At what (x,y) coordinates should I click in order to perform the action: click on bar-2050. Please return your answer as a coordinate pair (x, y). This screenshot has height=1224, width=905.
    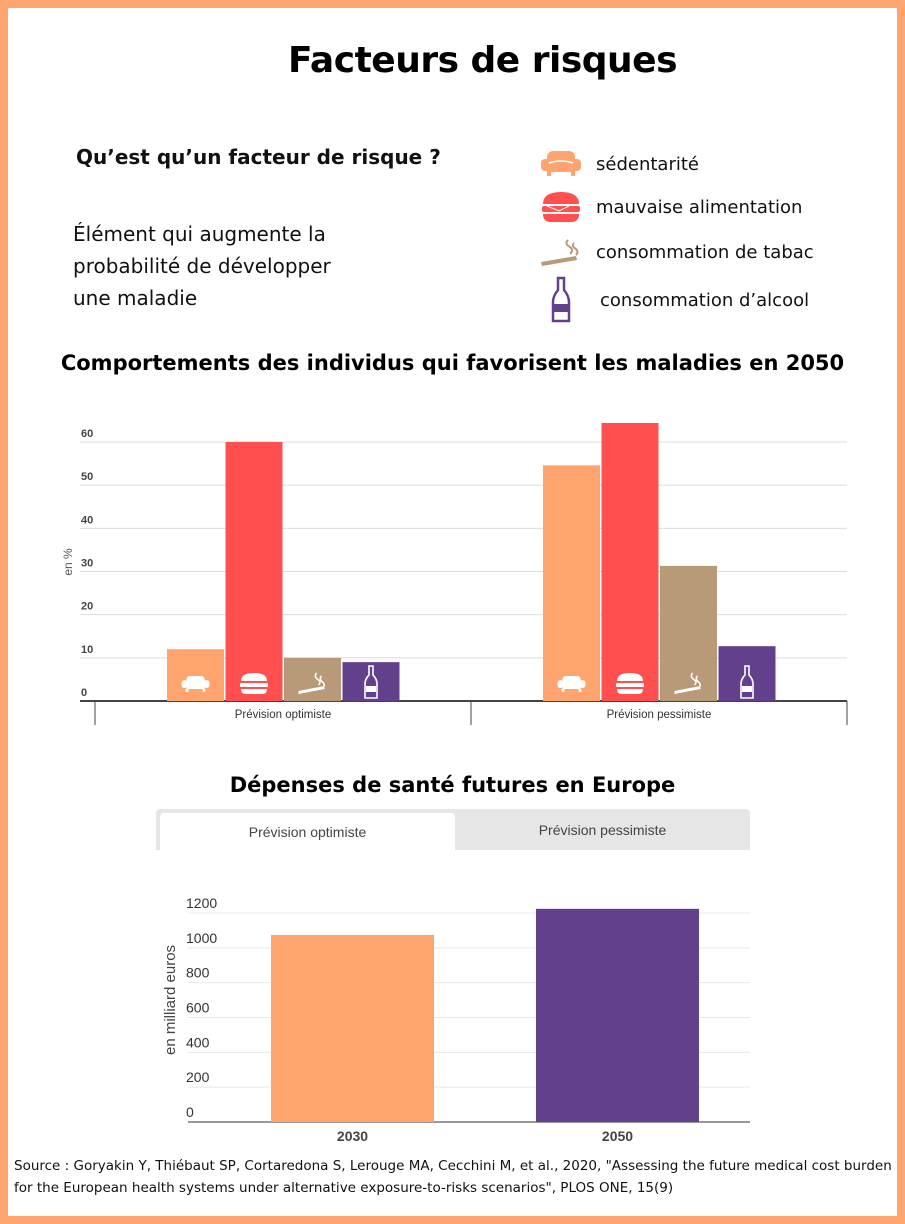
    Looking at the image, I should click on (617, 1015).